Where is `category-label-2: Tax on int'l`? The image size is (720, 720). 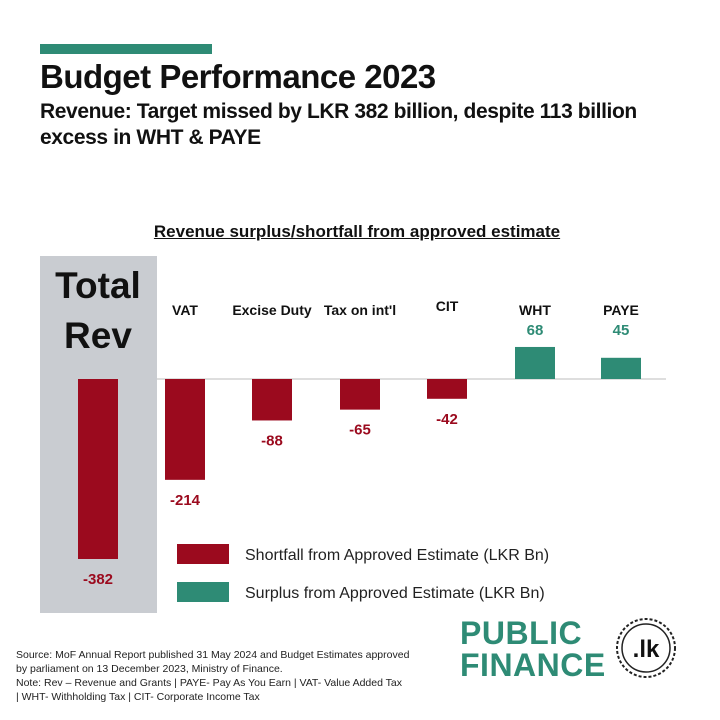
category-label-2: Tax on int'l is located at coordinates (360, 310).